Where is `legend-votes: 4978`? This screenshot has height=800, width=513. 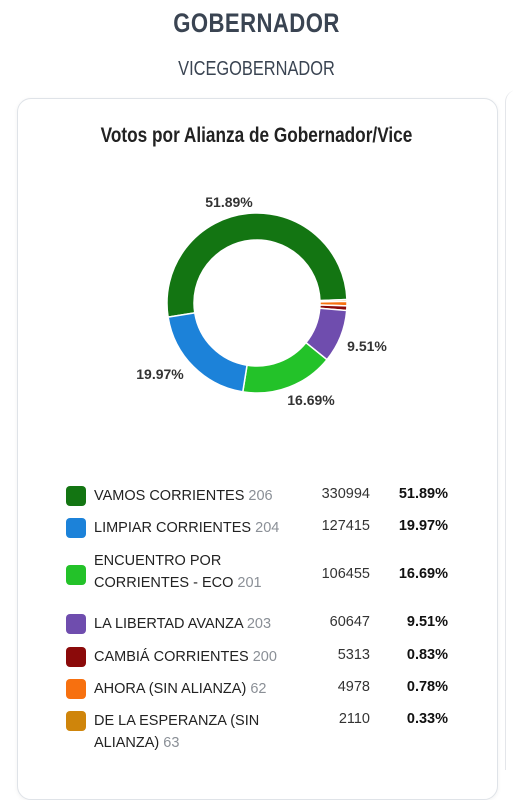 legend-votes: 4978 is located at coordinates (353, 687).